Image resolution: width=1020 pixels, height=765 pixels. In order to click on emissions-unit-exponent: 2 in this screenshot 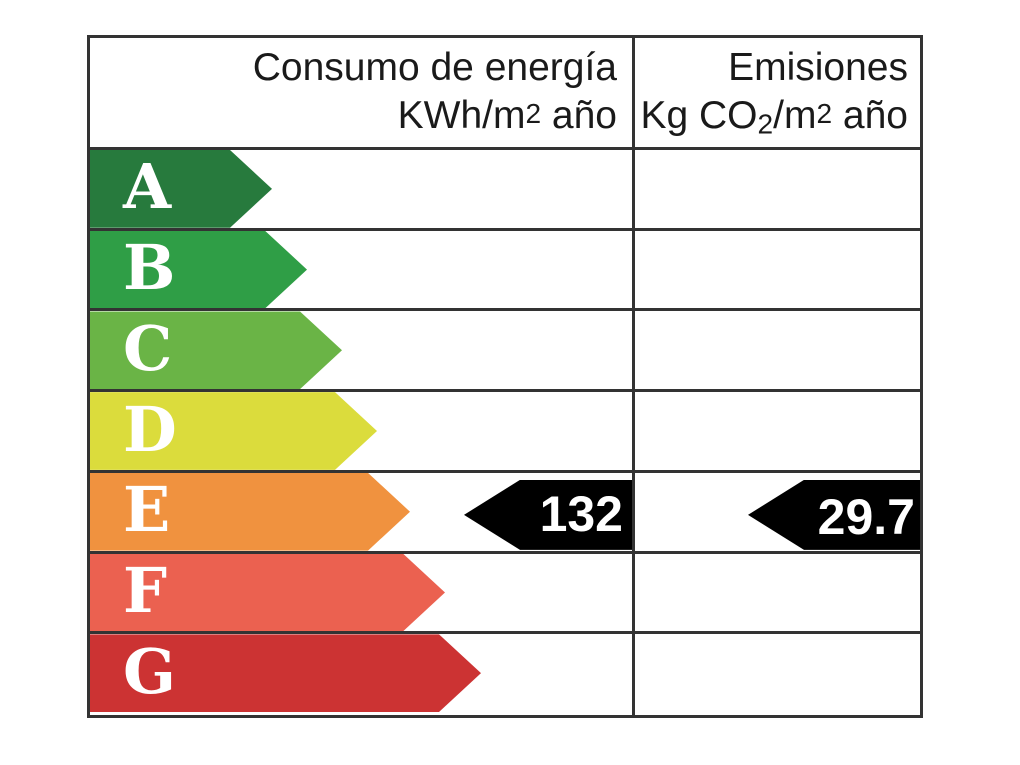, I will do `click(824, 113)`.